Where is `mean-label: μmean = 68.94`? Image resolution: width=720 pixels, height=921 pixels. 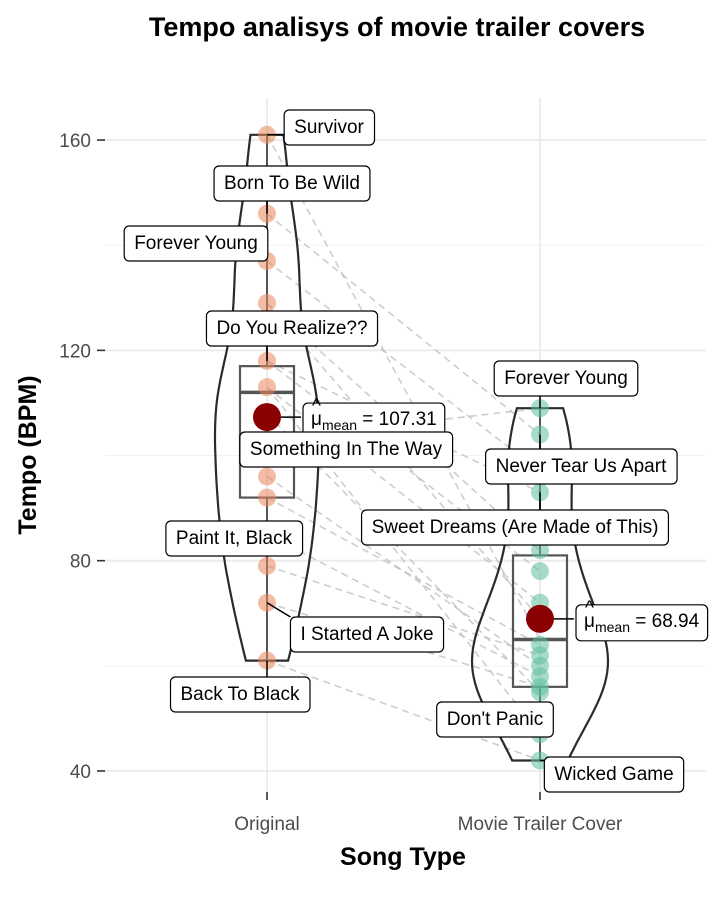
mean-label: μmean = 68.94 is located at coordinates (642, 623).